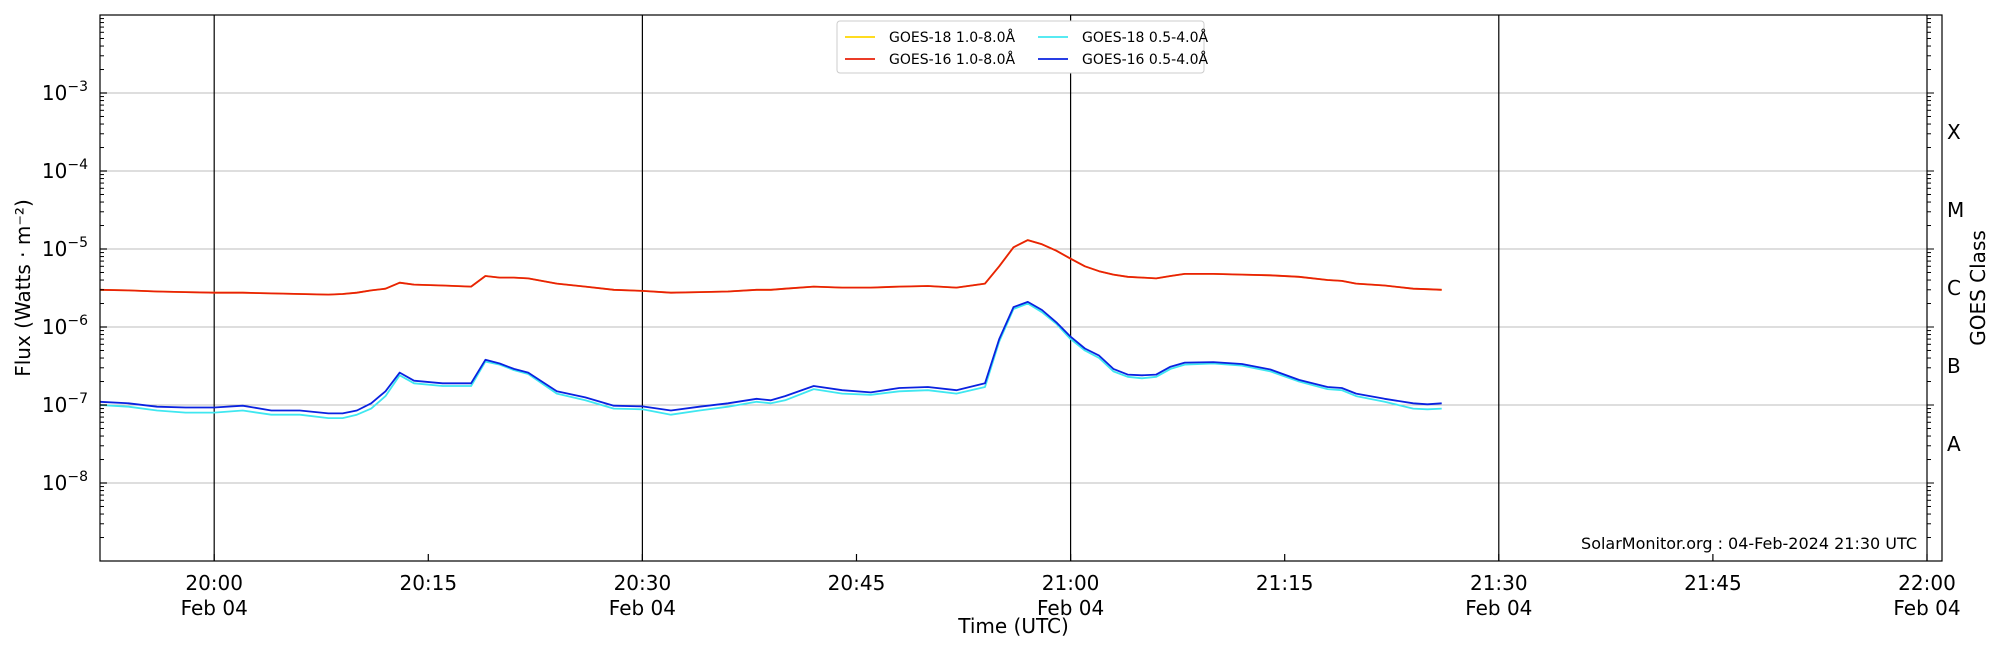  Describe the element at coordinates (1749, 543) in the screenshot. I see `credit-text: SolarMonitor.org : 04-Feb-2024 21:30 UTC` at that location.